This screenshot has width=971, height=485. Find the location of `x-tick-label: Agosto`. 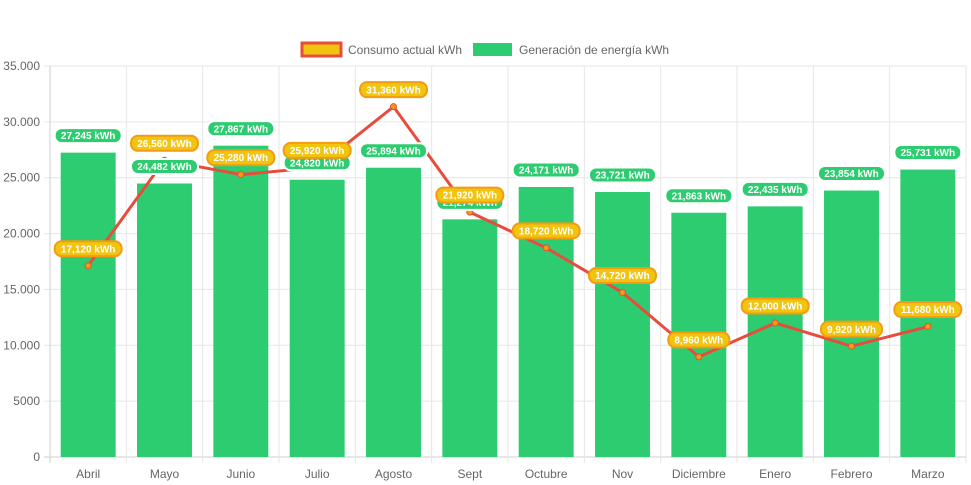

x-tick-label: Agosto is located at coordinates (394, 474).